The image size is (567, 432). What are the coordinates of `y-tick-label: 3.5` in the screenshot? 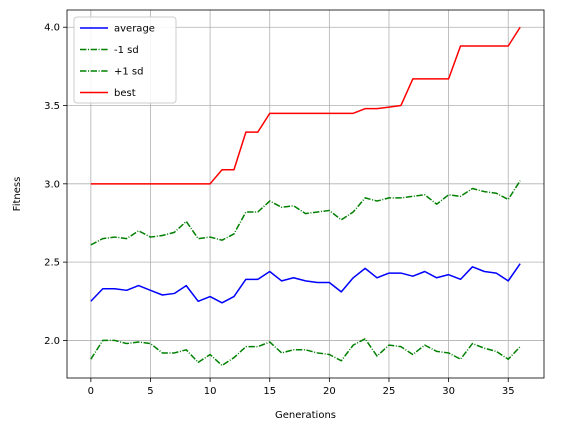 It's located at (52, 106).